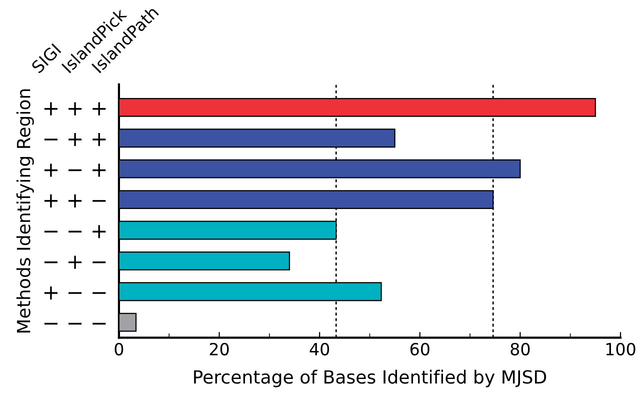 This screenshot has width=643, height=402. What do you see at coordinates (75, 262) in the screenshot?
I see `y-tick-label: − + −` at bounding box center [75, 262].